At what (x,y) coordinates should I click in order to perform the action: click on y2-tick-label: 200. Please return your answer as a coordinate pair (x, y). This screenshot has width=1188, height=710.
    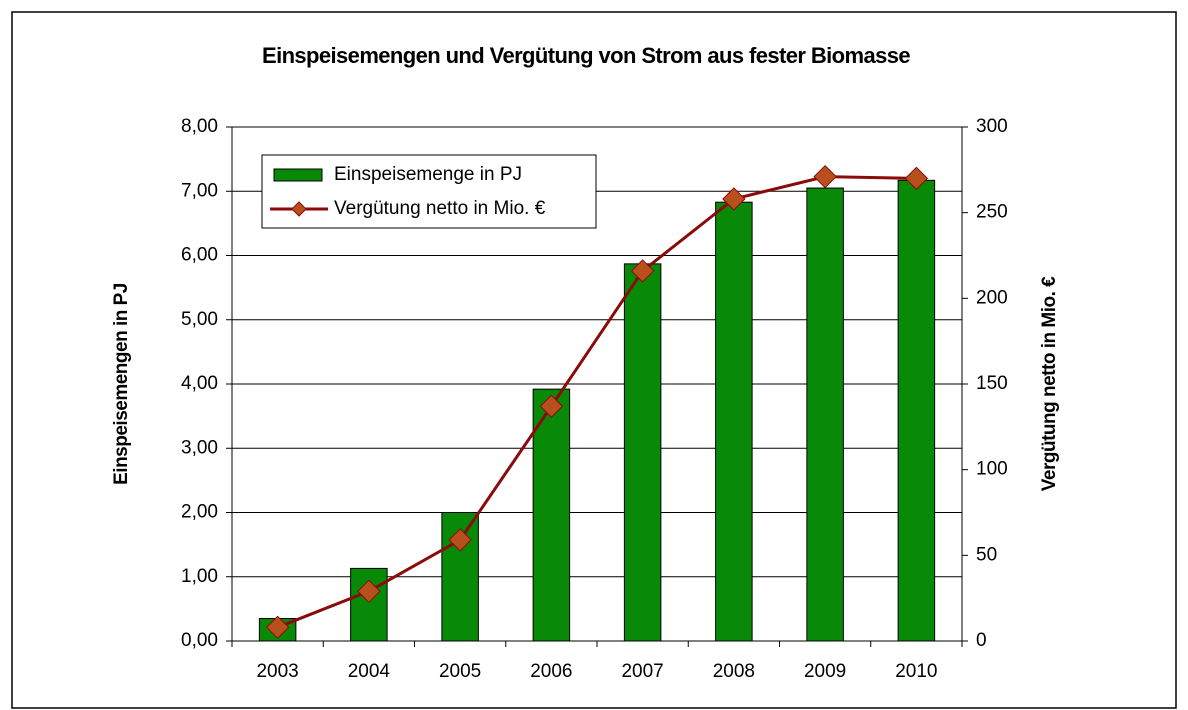
    Looking at the image, I should click on (992, 297).